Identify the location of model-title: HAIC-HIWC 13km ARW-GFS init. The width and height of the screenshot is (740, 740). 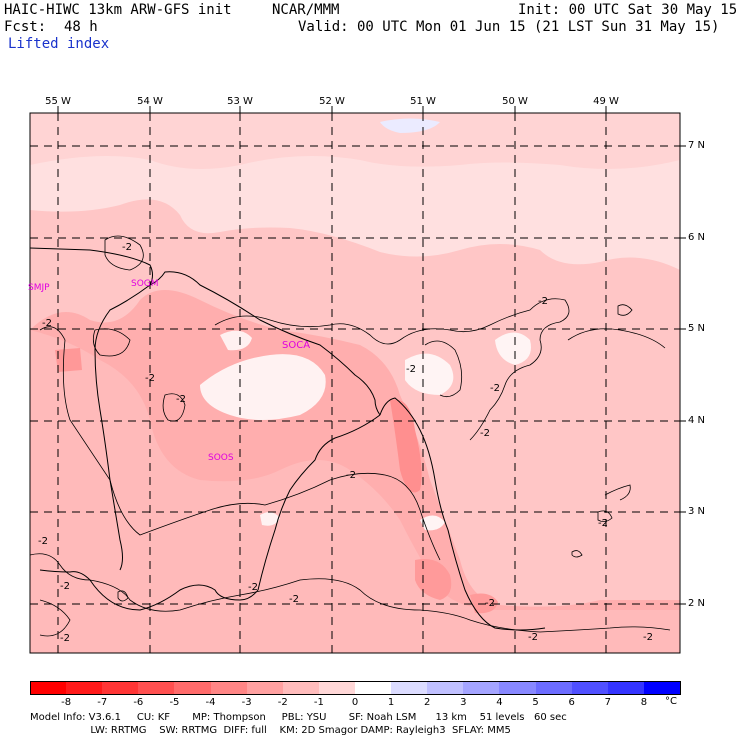
(118, 10).